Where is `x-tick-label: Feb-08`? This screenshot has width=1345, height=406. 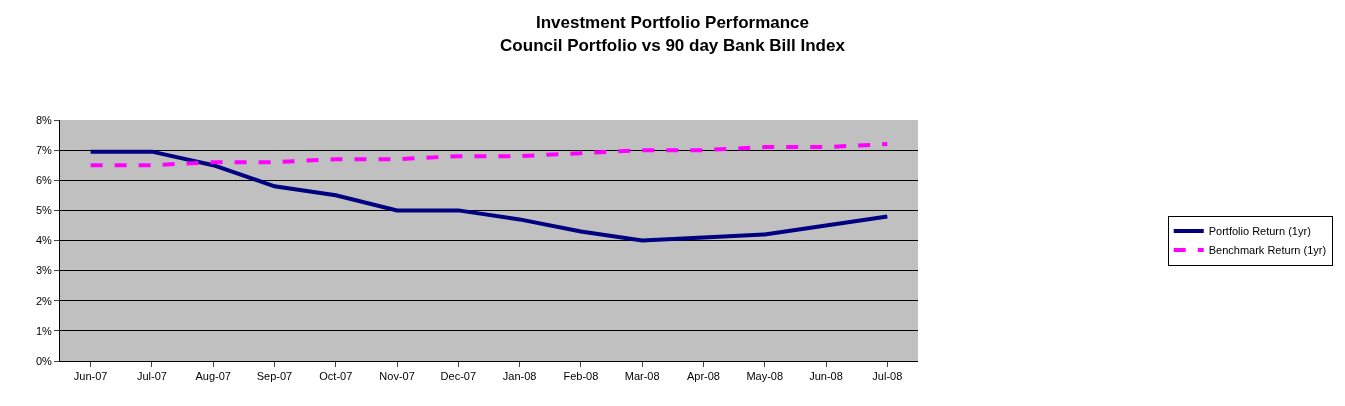 x-tick-label: Feb-08 is located at coordinates (581, 376).